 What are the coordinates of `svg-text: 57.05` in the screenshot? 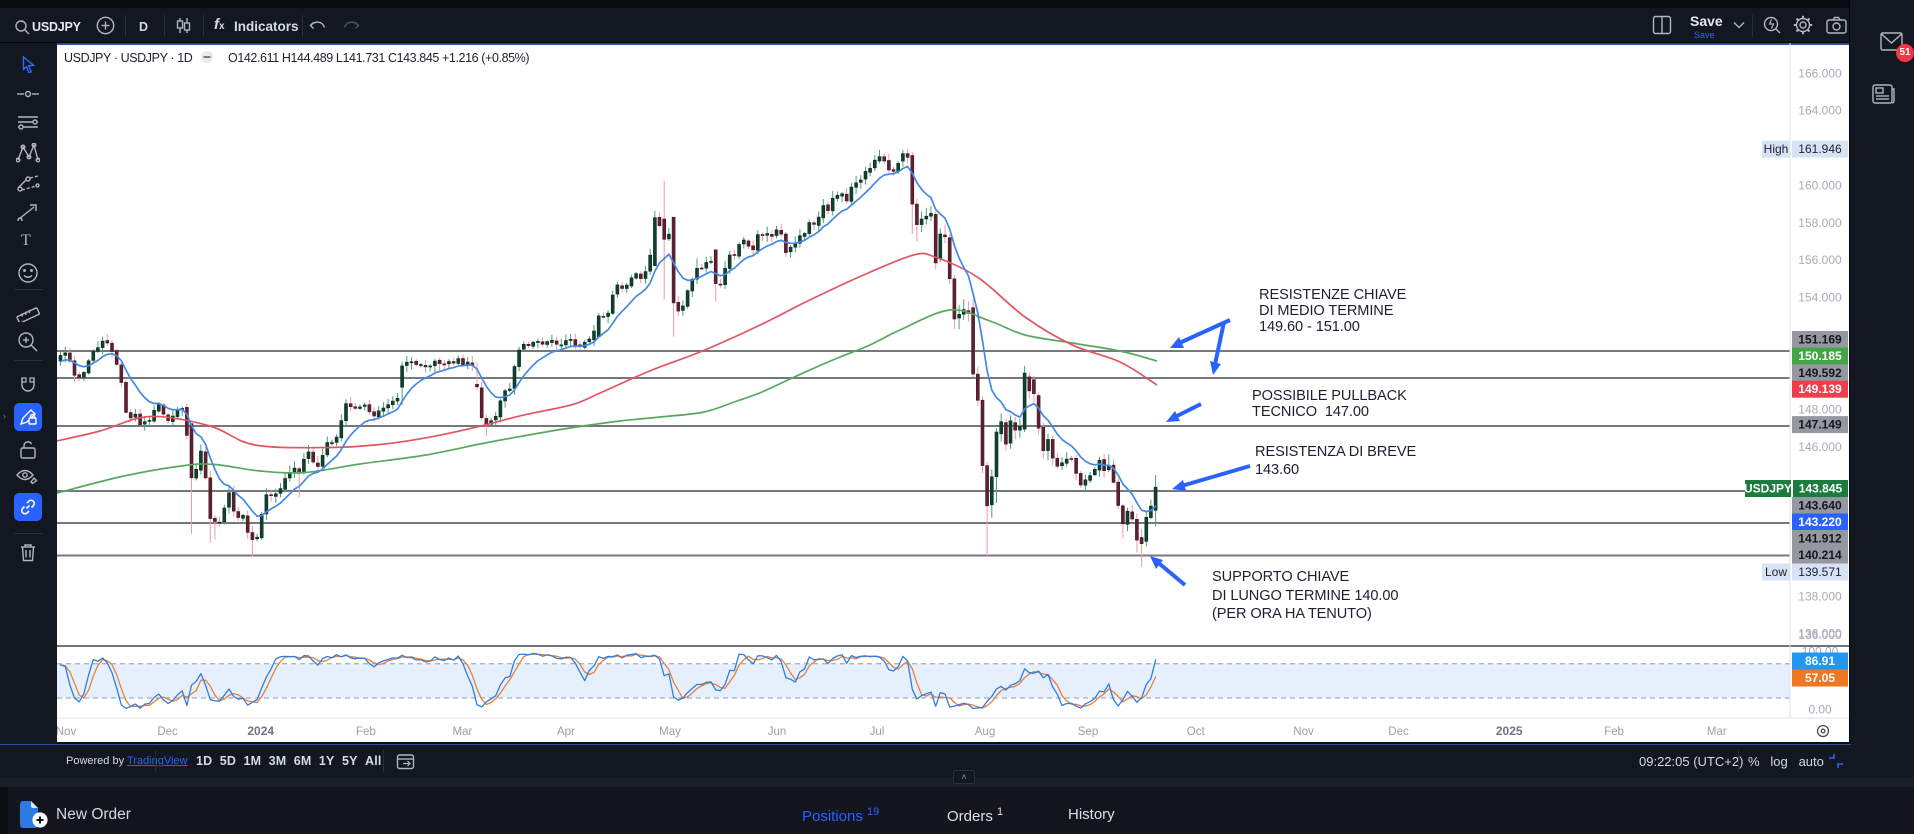 It's located at (1820, 678).